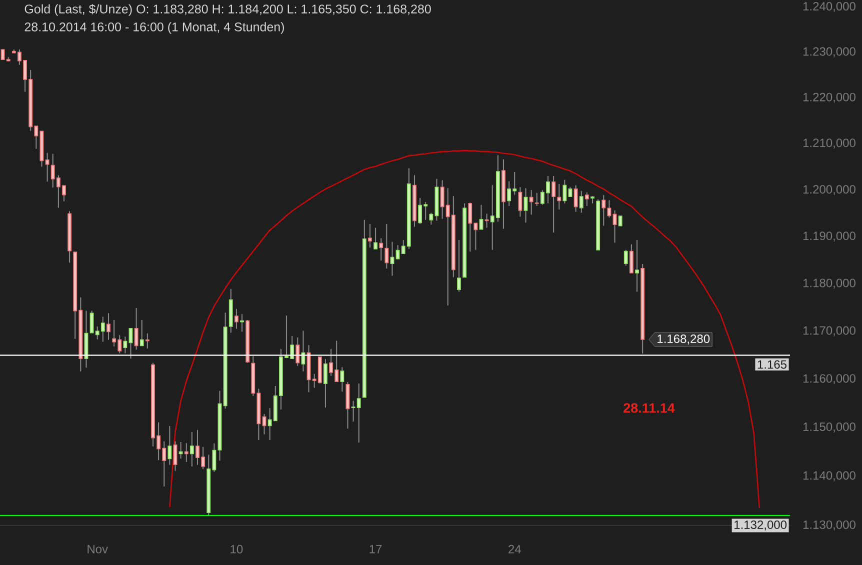 This screenshot has width=862, height=565. Describe the element at coordinates (829, 143) in the screenshot. I see `y-tick-label: 1.210,000` at that location.